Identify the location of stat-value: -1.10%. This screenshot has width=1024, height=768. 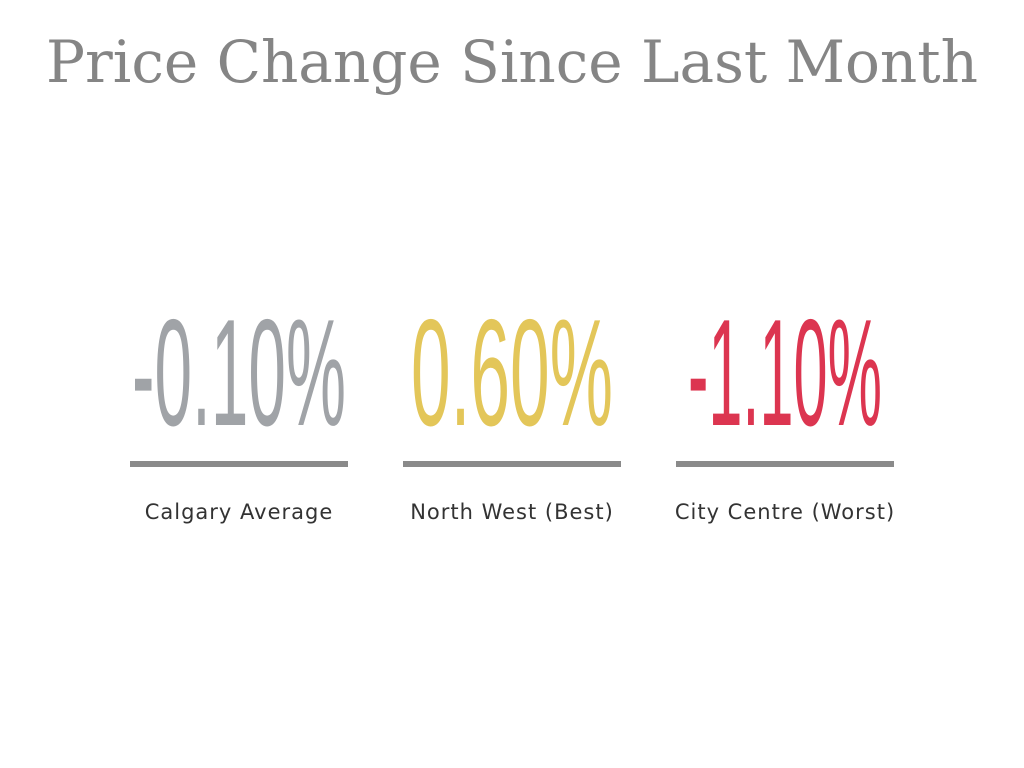
(785, 373).